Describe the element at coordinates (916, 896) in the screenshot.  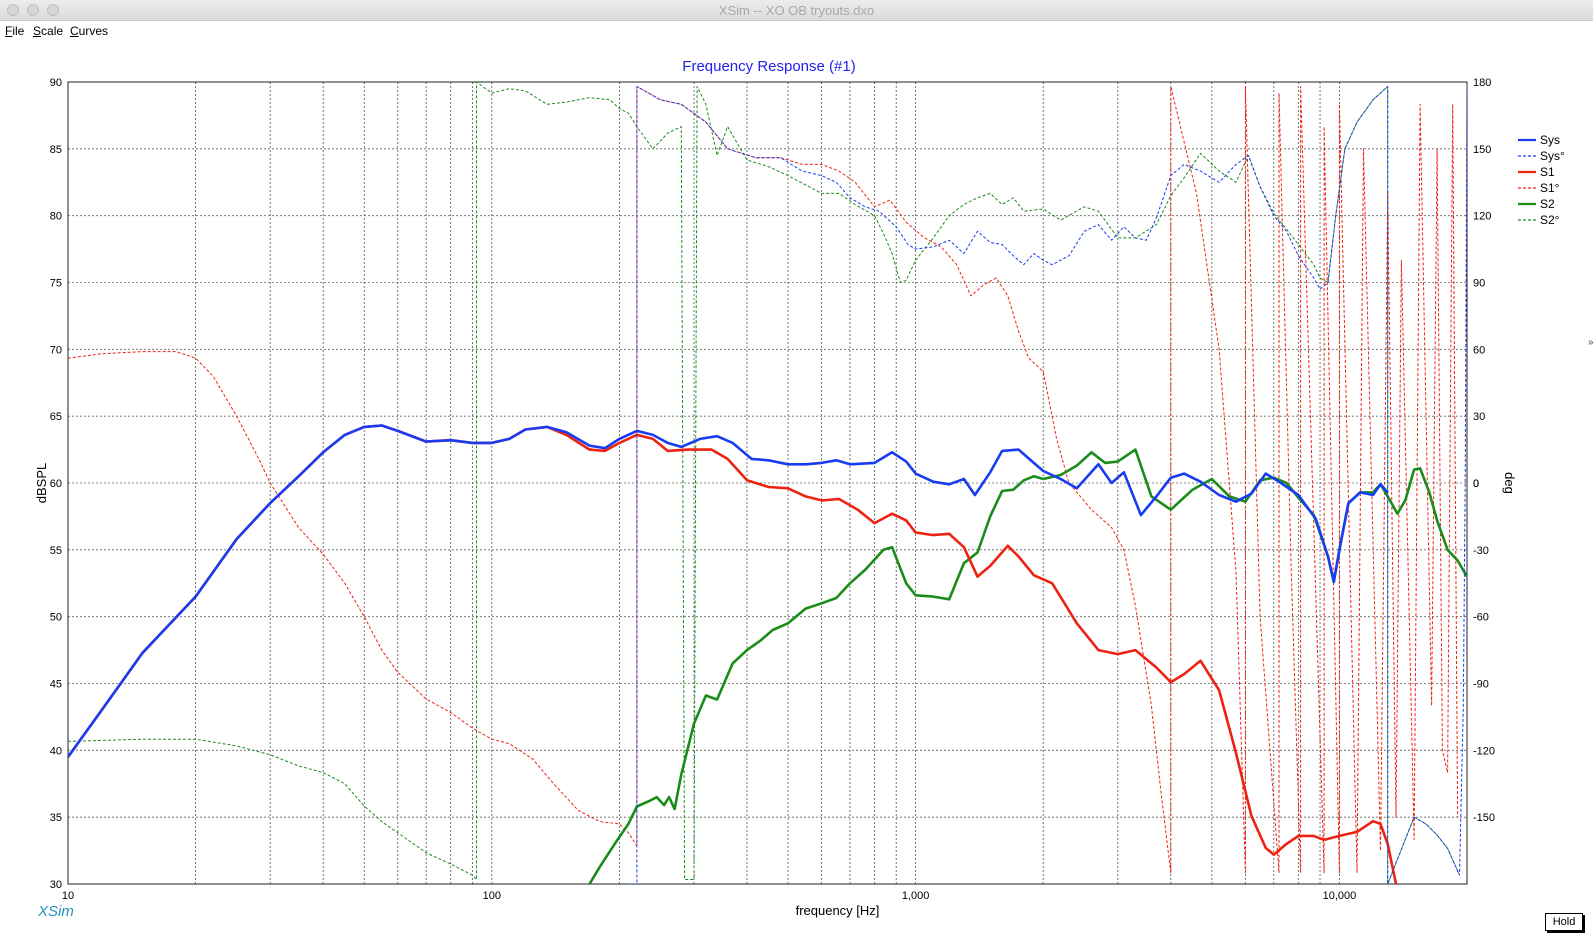
I see `x-tick-label: 1,000` at that location.